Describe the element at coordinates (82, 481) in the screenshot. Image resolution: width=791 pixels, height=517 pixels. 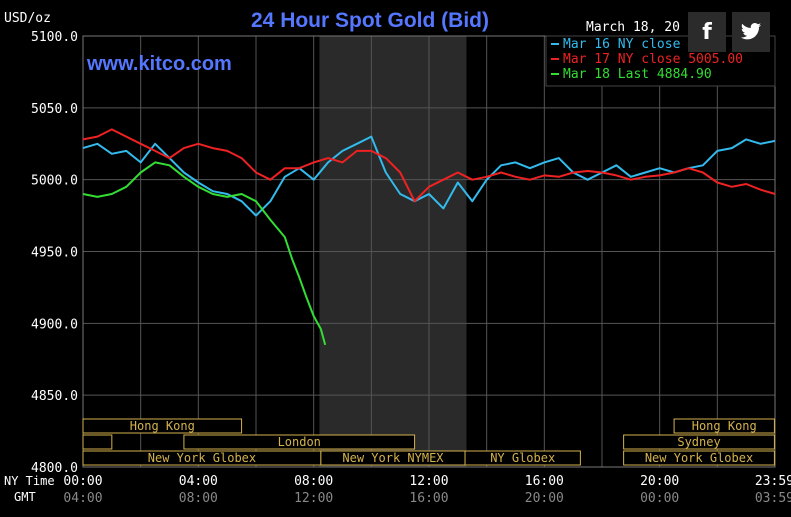
I see `x-tick-label-ny: 00:00` at that location.